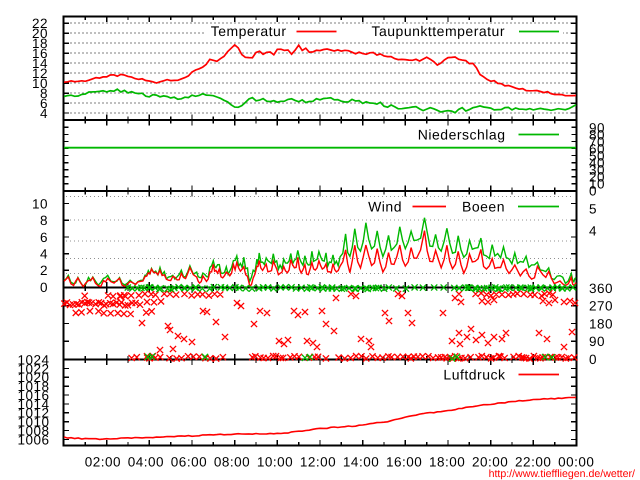 This screenshot has width=640, height=480. What do you see at coordinates (146, 462) in the screenshot?
I see `svg-text: 04:00` at bounding box center [146, 462].